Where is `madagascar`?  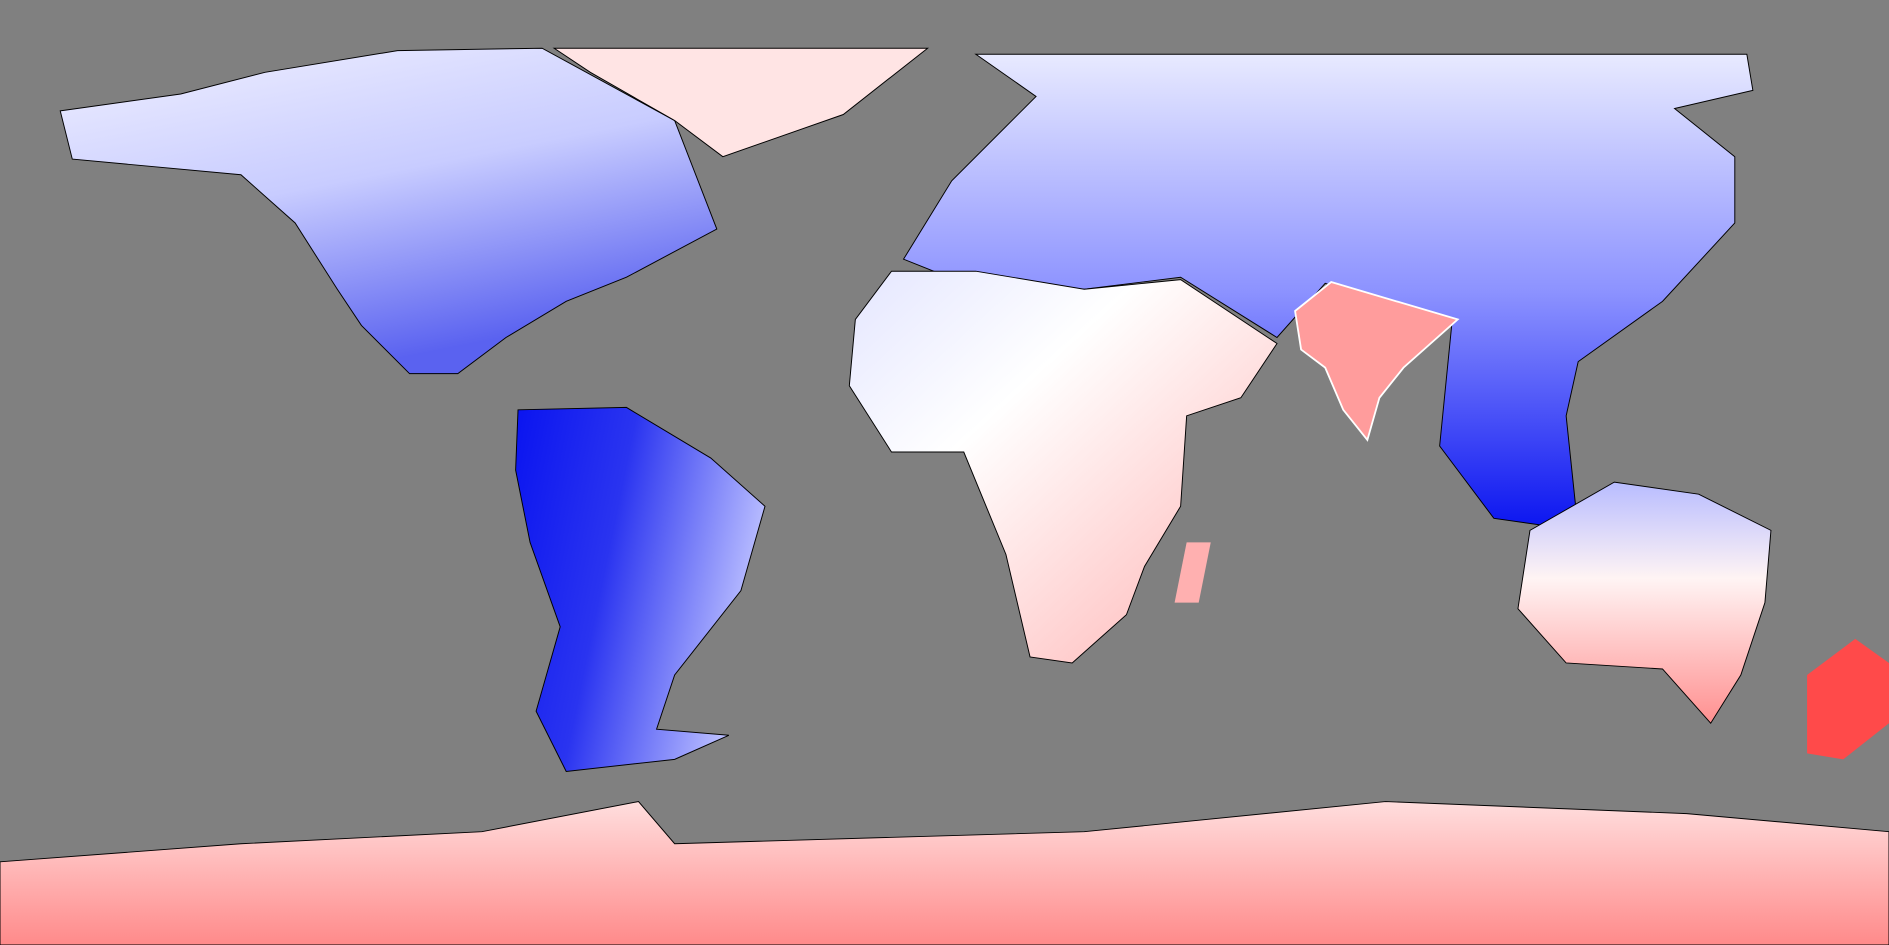
madagascar is located at coordinates (1192, 572).